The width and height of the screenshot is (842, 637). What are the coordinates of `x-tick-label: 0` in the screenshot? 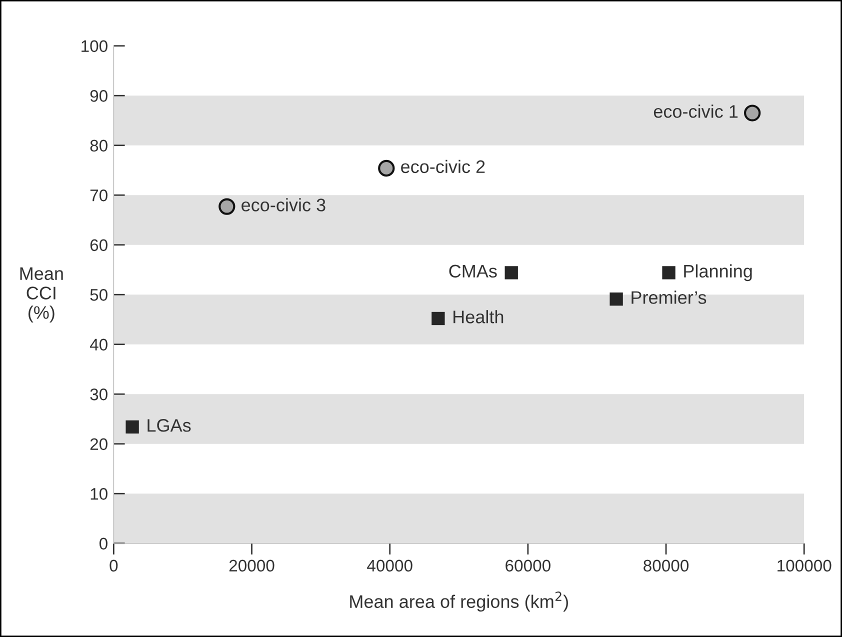 It's located at (114, 566).